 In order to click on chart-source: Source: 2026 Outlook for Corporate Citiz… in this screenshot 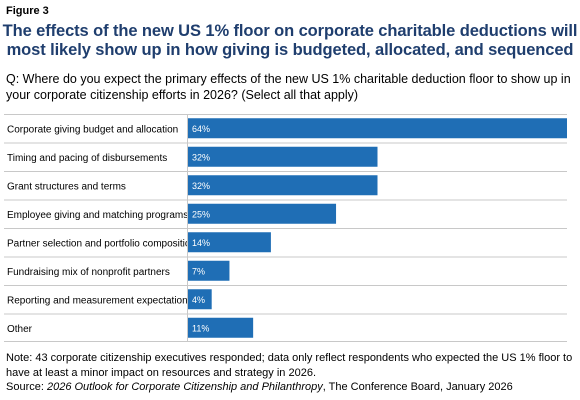, I will do `click(291, 387)`.